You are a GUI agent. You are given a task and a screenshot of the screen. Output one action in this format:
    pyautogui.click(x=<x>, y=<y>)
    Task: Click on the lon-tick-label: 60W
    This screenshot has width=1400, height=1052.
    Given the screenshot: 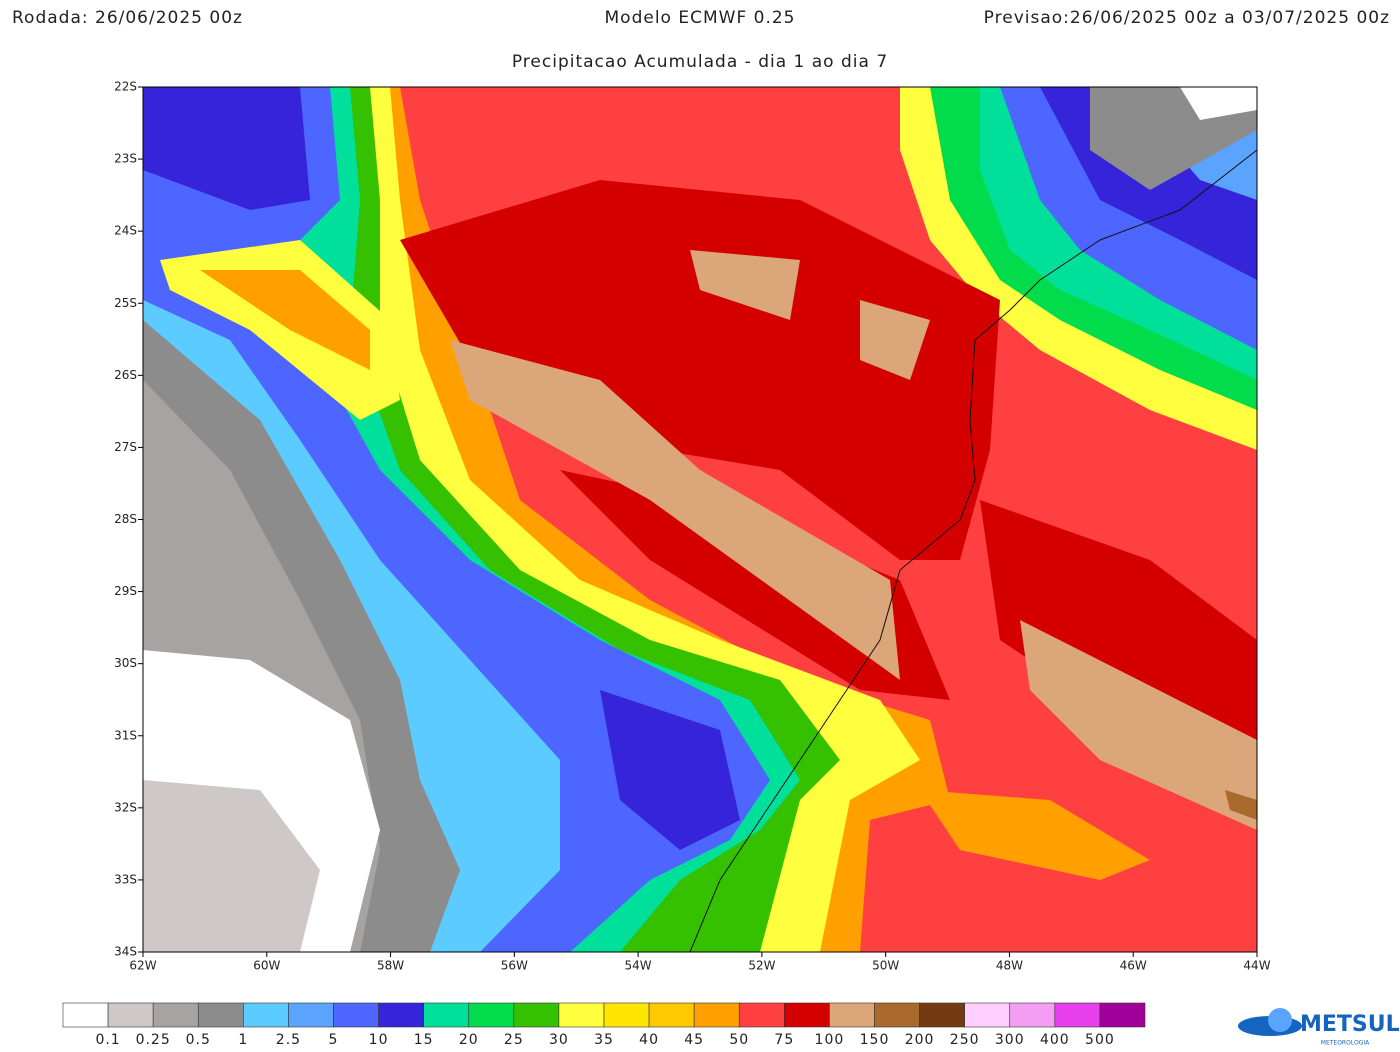 What is the action you would take?
    pyautogui.click(x=266, y=966)
    